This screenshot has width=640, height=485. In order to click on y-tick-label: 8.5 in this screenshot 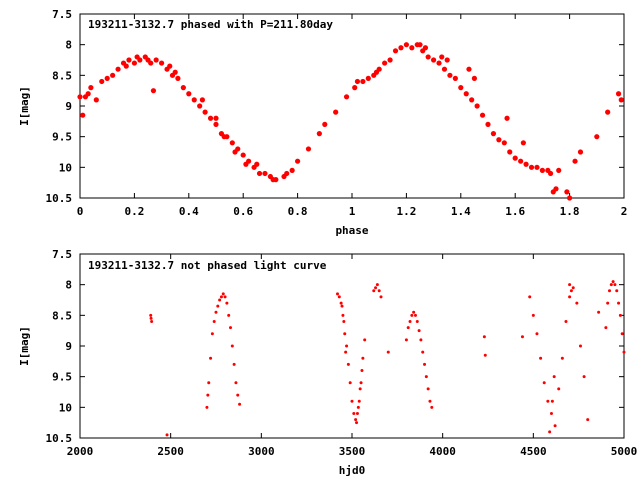, I will do `click(62, 75)`.